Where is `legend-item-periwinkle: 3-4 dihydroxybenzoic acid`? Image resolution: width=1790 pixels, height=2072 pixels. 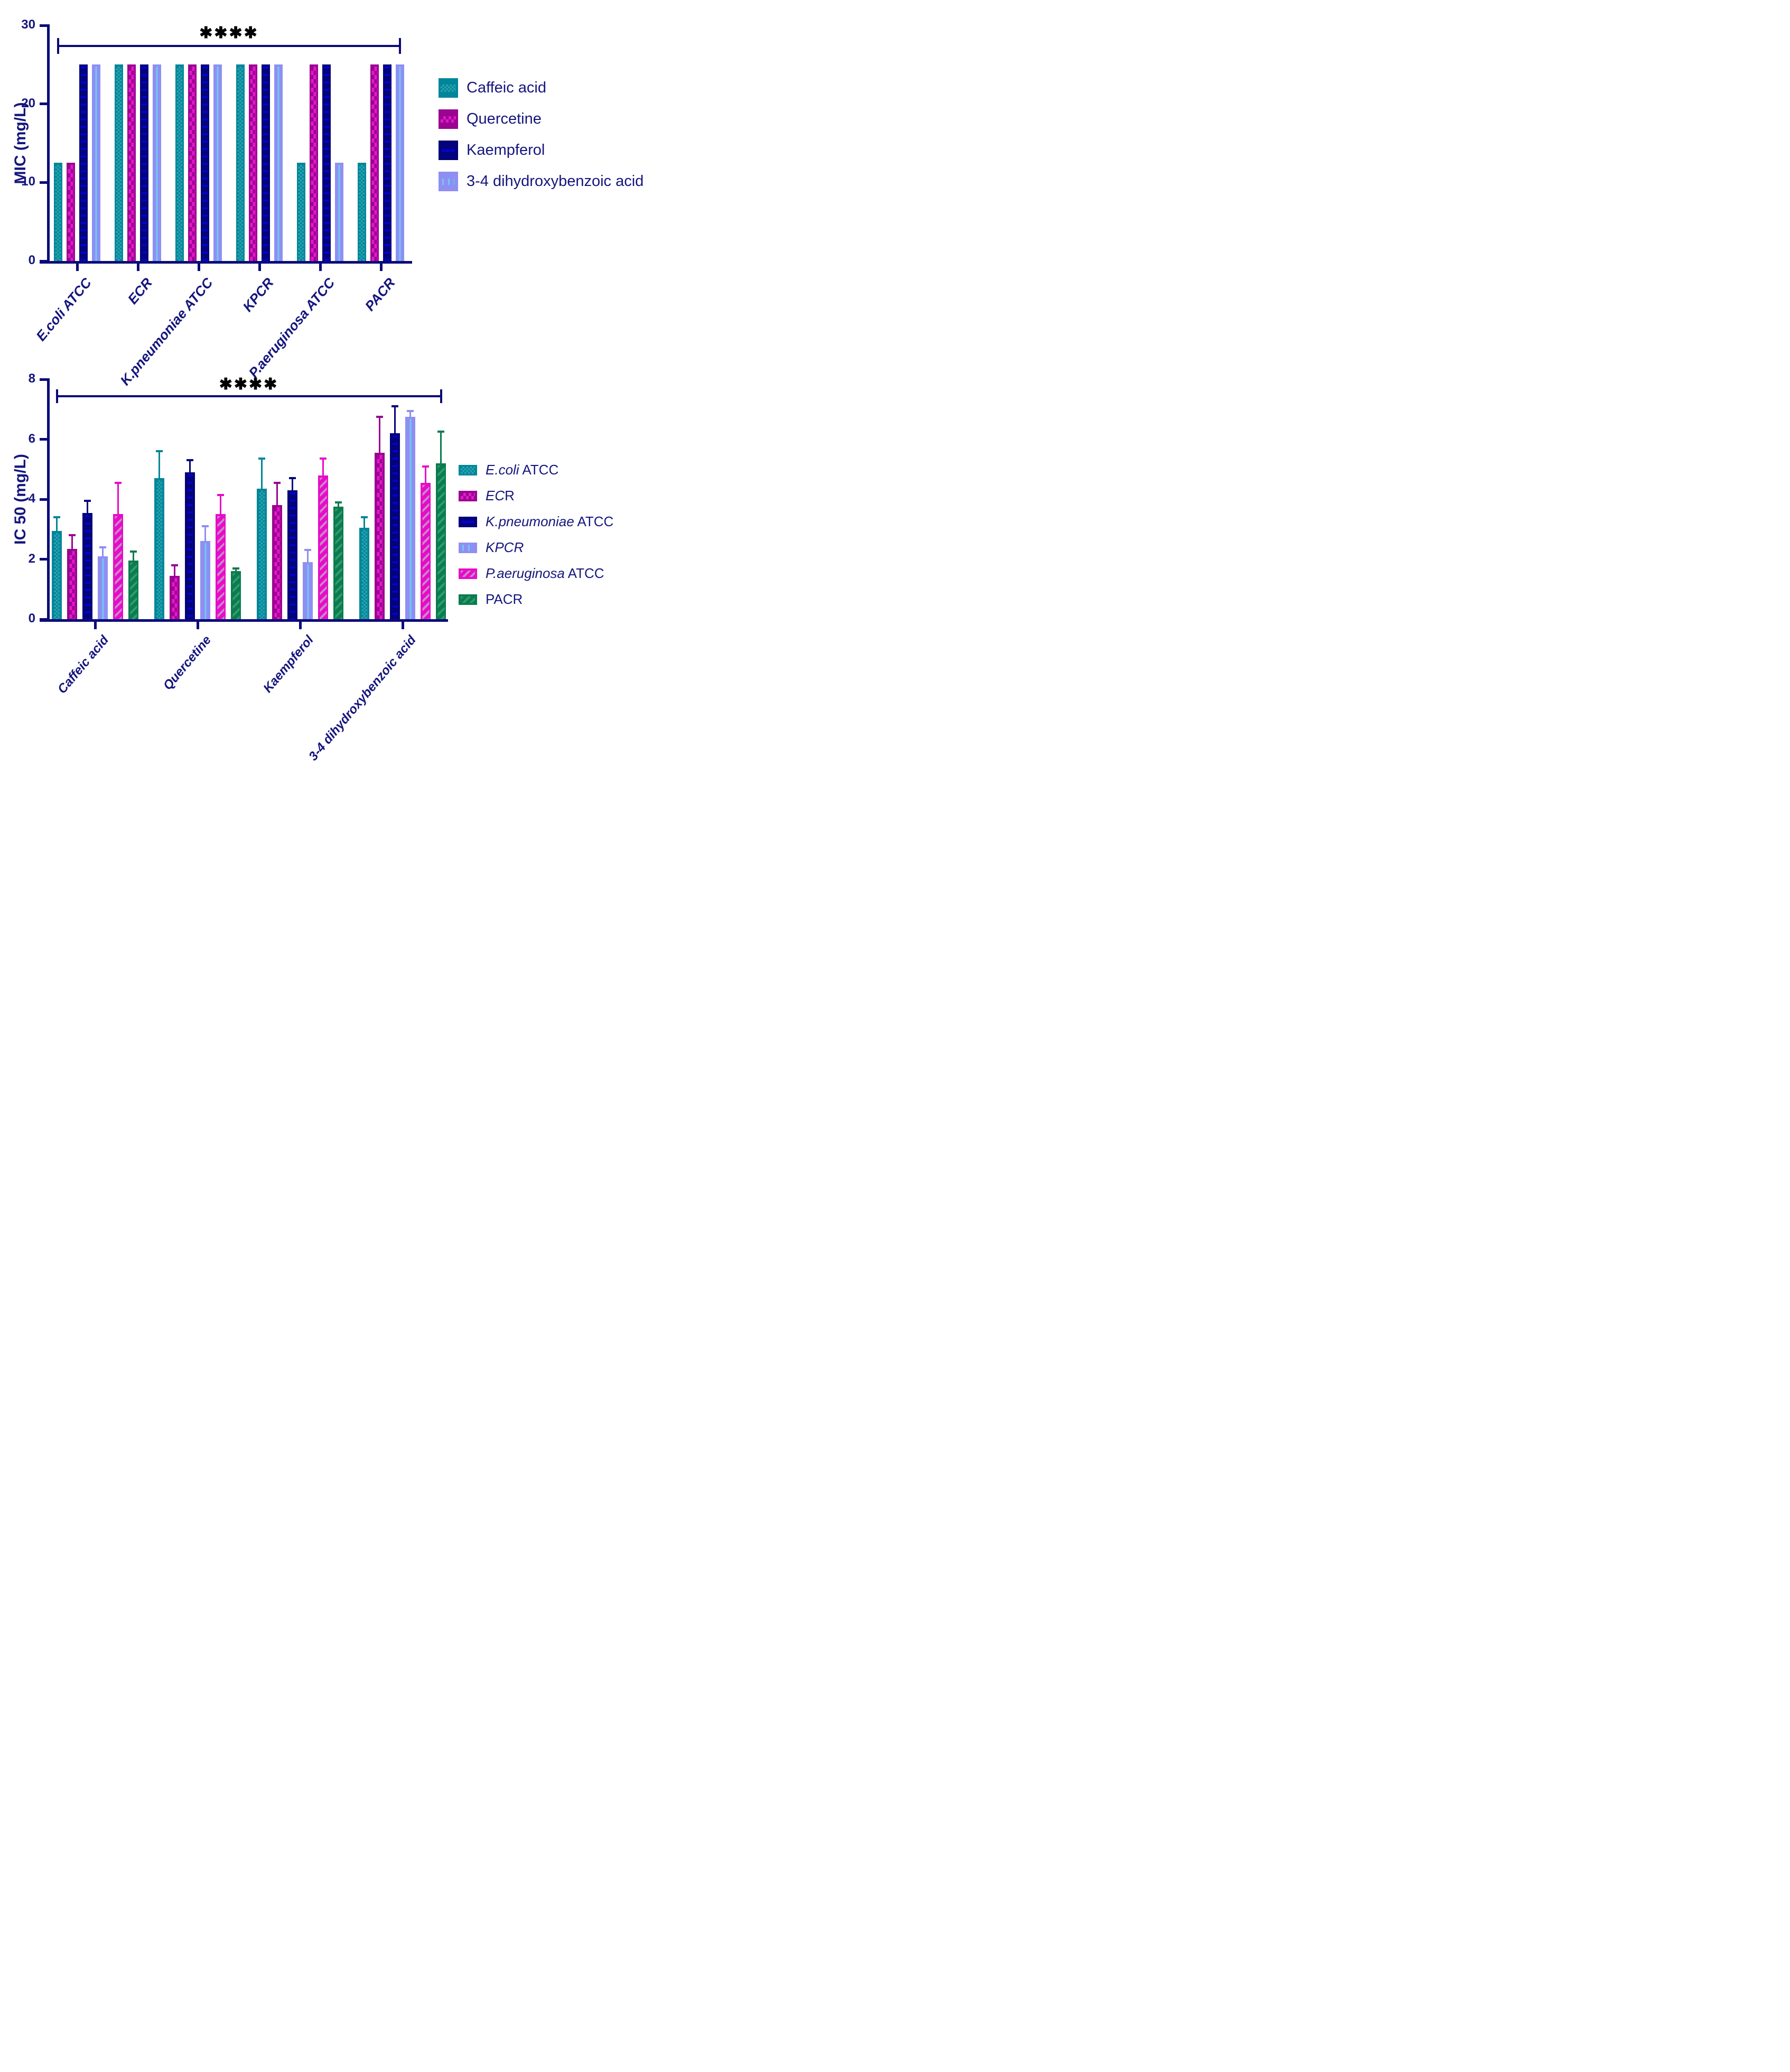 legend-item-periwinkle: 3-4 dihydroxybenzoic acid is located at coordinates (541, 181).